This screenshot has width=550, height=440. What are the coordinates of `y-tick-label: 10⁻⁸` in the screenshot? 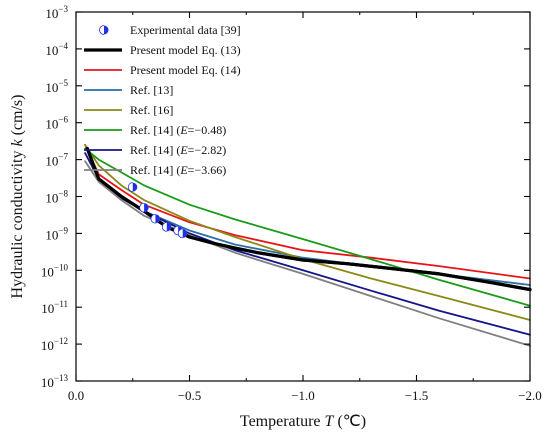 It's located at (56, 197).